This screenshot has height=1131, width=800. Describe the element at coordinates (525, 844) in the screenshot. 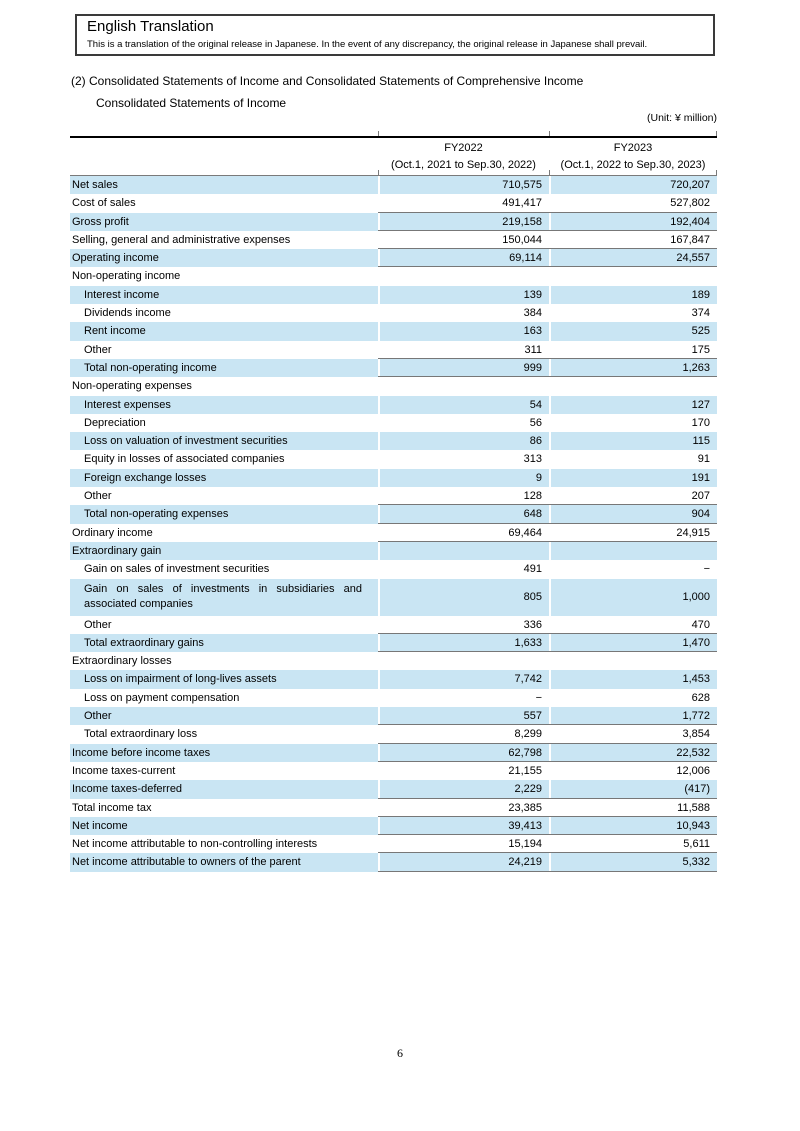

I see `fy2022-value: 15,194` at that location.